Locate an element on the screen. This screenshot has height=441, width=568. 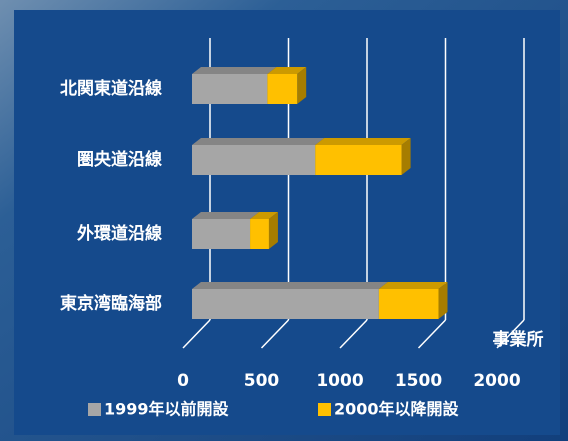
legend-label: 2000年以降開設 is located at coordinates (397, 409).